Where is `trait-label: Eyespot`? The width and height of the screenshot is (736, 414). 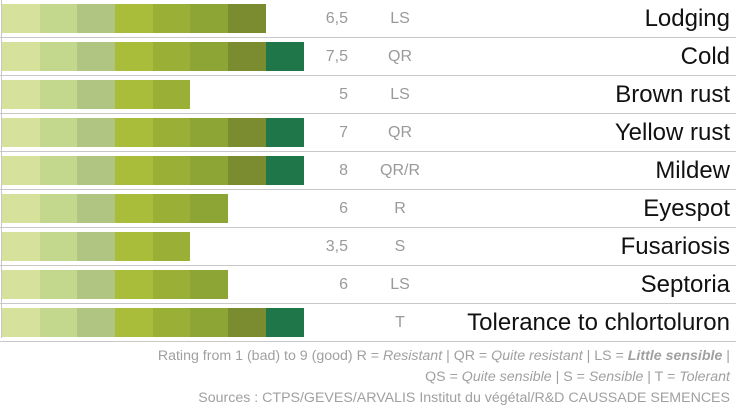
trait-label: Eyespot is located at coordinates (686, 208).